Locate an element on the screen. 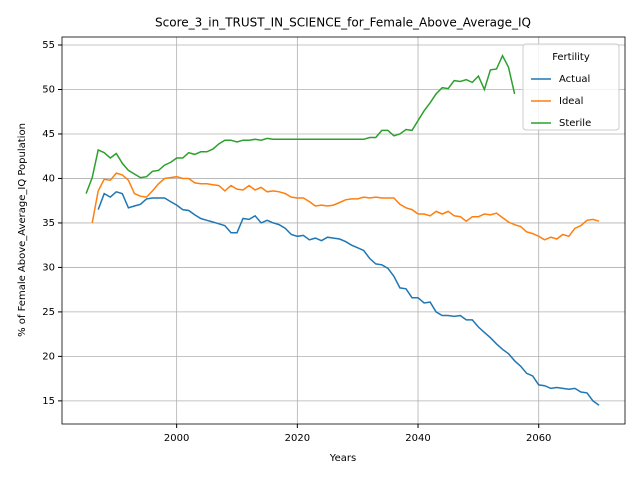 The image size is (640, 484). legend: Fertility Actual Ideal Sterile is located at coordinates (571, 87).